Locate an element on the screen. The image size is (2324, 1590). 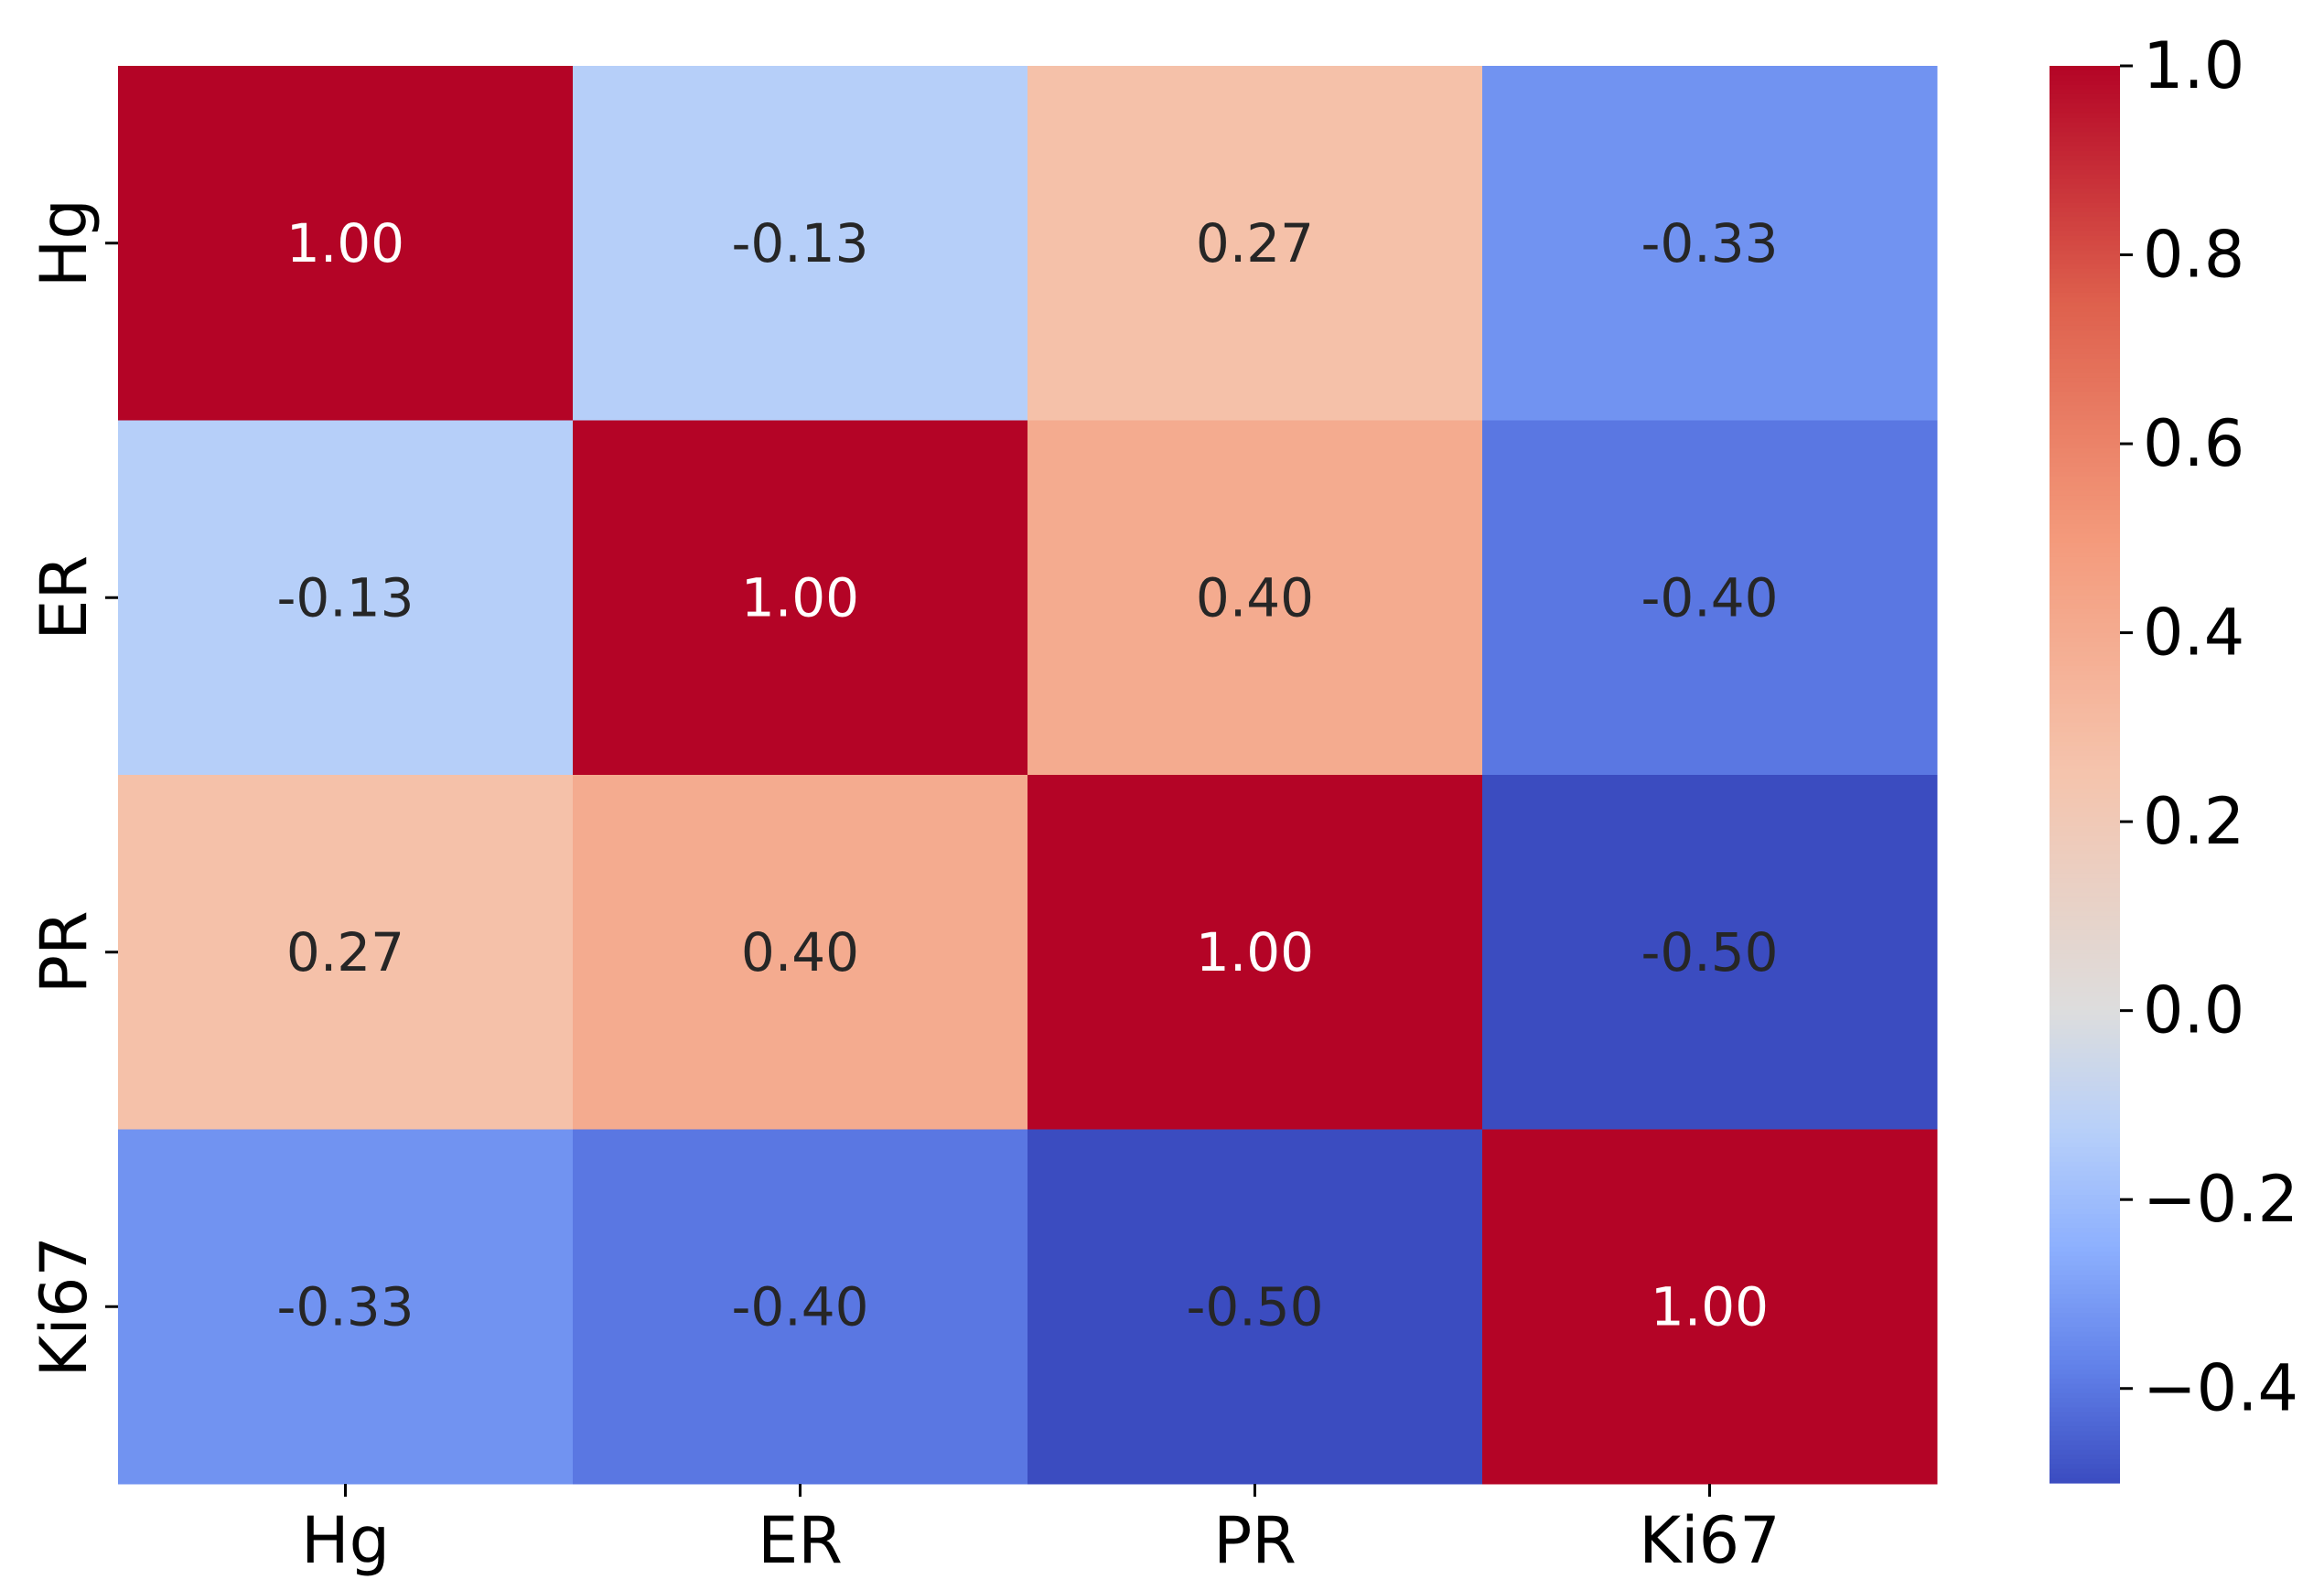
cell-value-label-0-1: -0.13 is located at coordinates (799, 243).